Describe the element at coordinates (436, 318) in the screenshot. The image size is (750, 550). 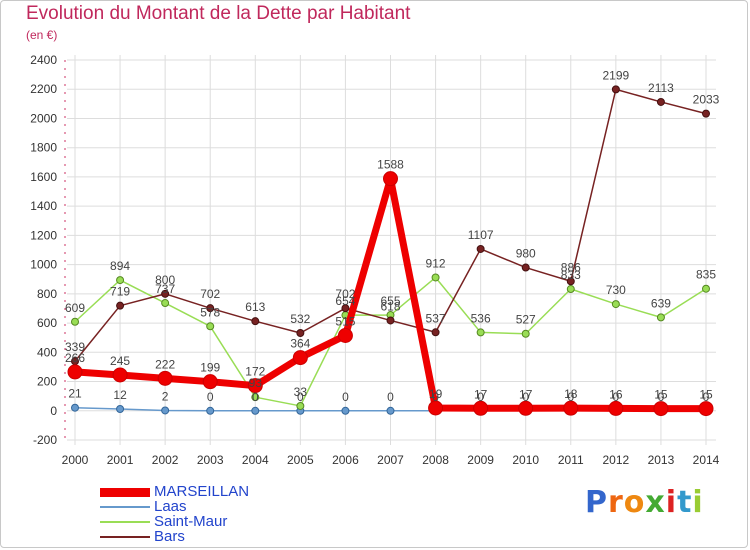
I see `data-label-bars: 537` at that location.